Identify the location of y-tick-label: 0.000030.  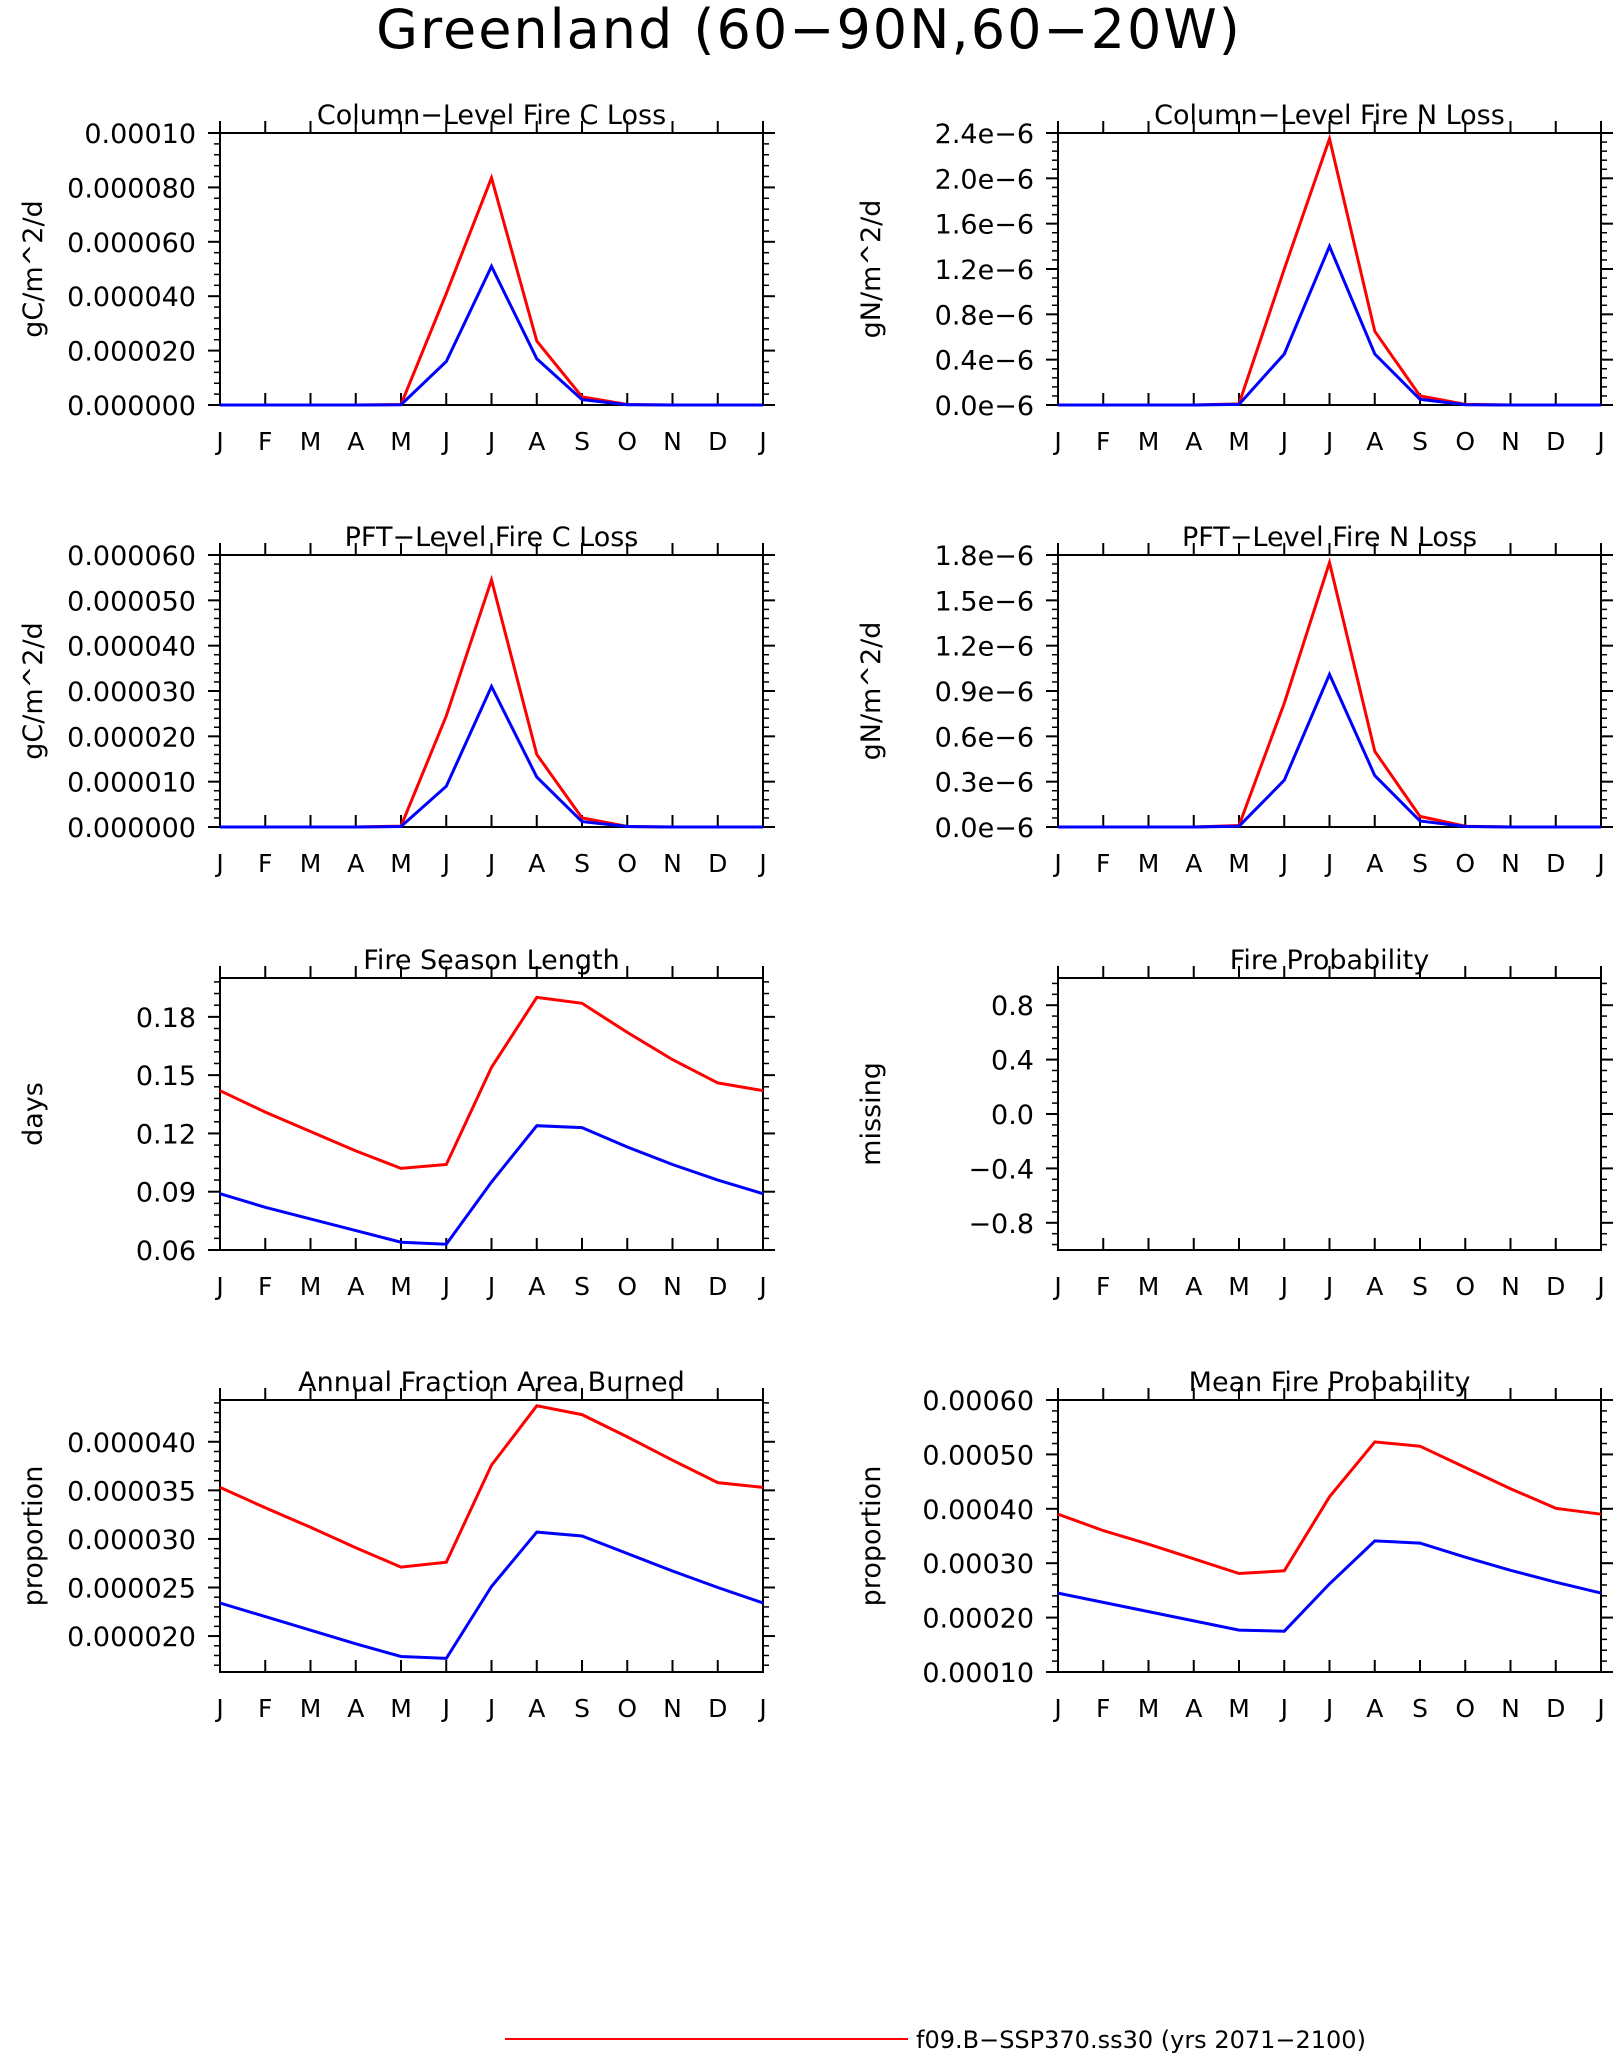
(131, 692).